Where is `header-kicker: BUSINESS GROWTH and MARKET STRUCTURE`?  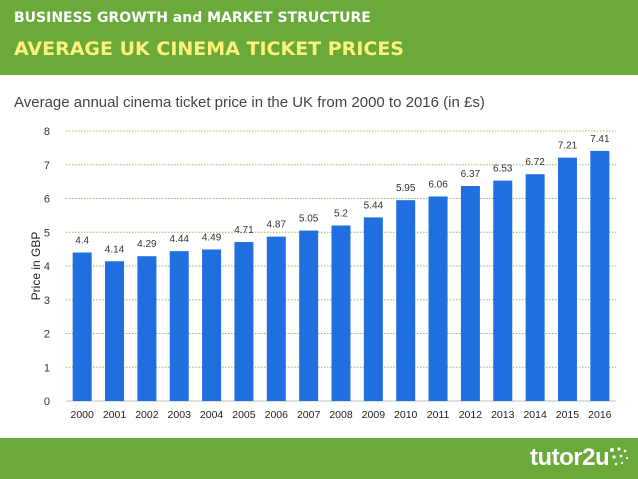 header-kicker: BUSINESS GROWTH and MARKET STRUCTURE is located at coordinates (192, 18).